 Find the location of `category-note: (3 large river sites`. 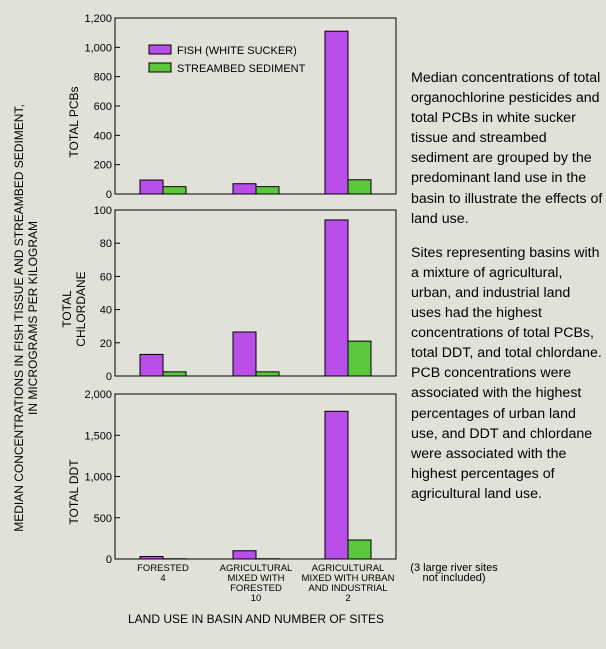

category-note: (3 large river sites is located at coordinates (454, 568).